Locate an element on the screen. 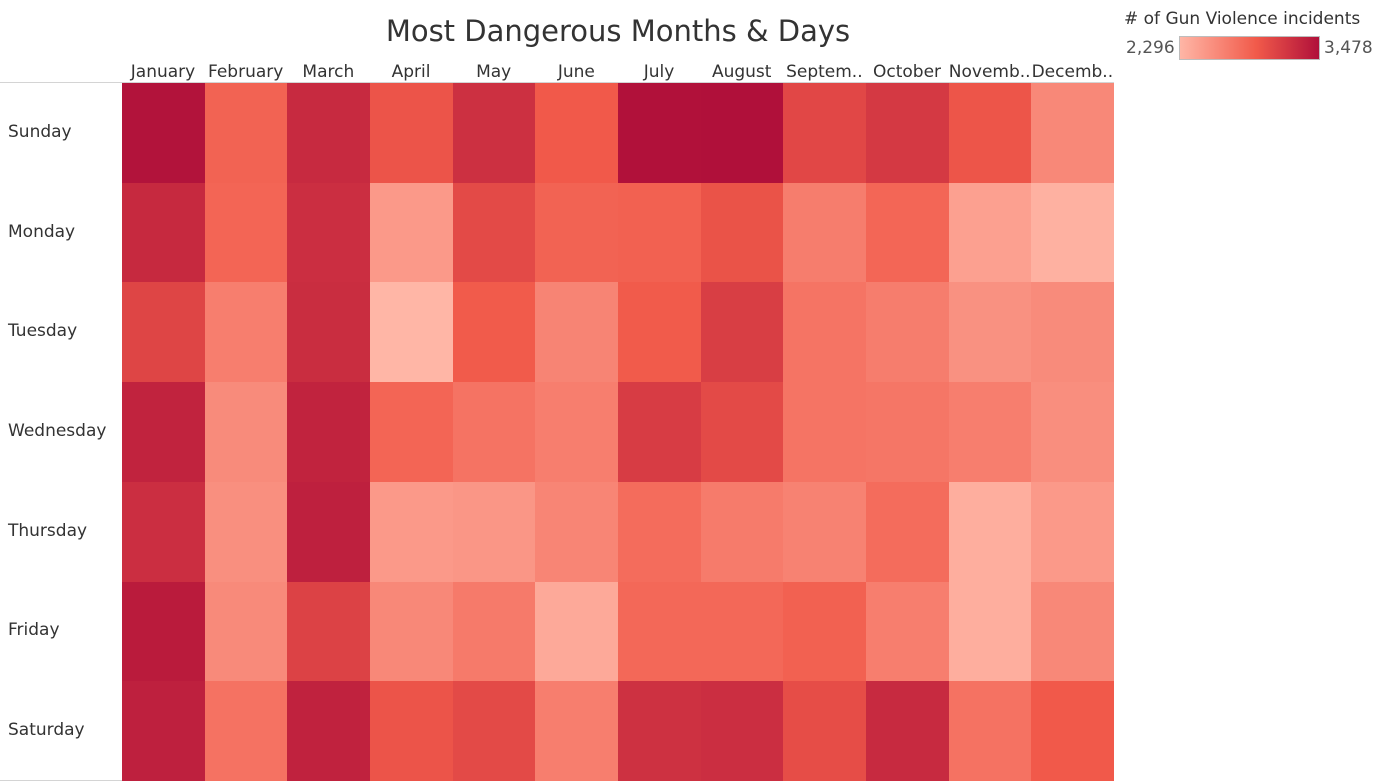 Image resolution: width=1379 pixels, height=783 pixels. day-header-saturday: Saturday is located at coordinates (46, 730).